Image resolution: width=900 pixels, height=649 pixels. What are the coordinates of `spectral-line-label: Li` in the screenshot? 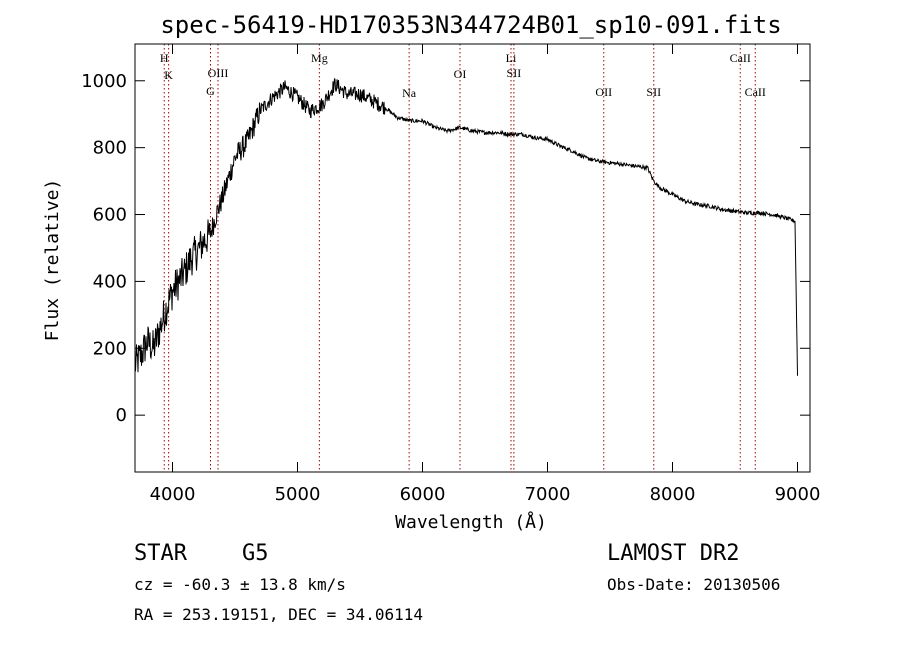 It's located at (511, 58).